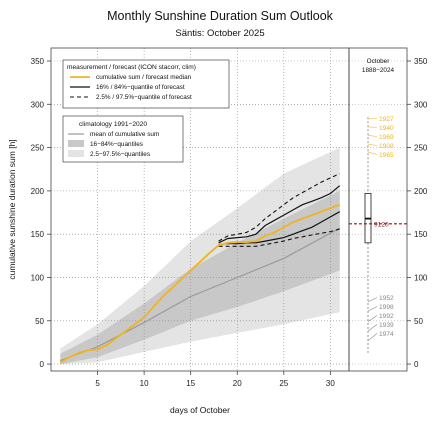 This screenshot has height=424, width=440. I want to click on side-title-line: October, so click(379, 61).